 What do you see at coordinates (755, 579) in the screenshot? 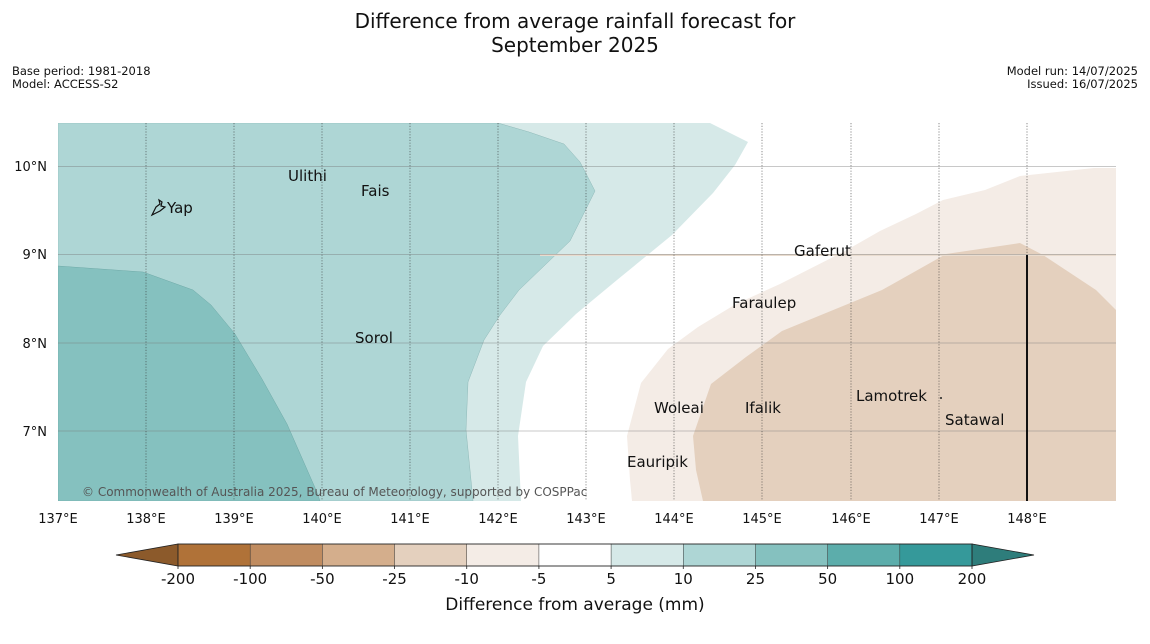
I see `colorbar-tick-label: 25` at bounding box center [755, 579].